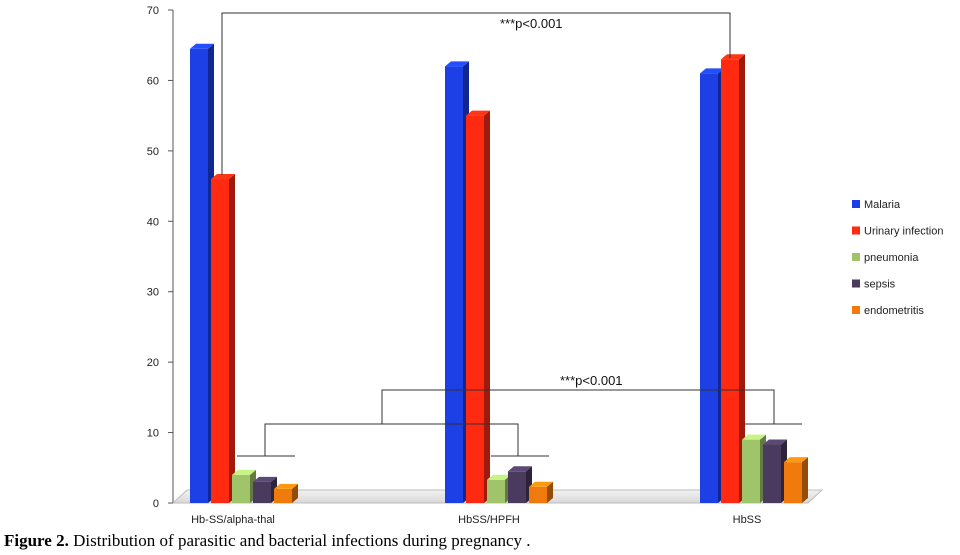 This screenshot has height=555, width=960. I want to click on x-tick-label: Hb-SS/alpha-thal, so click(233, 520).